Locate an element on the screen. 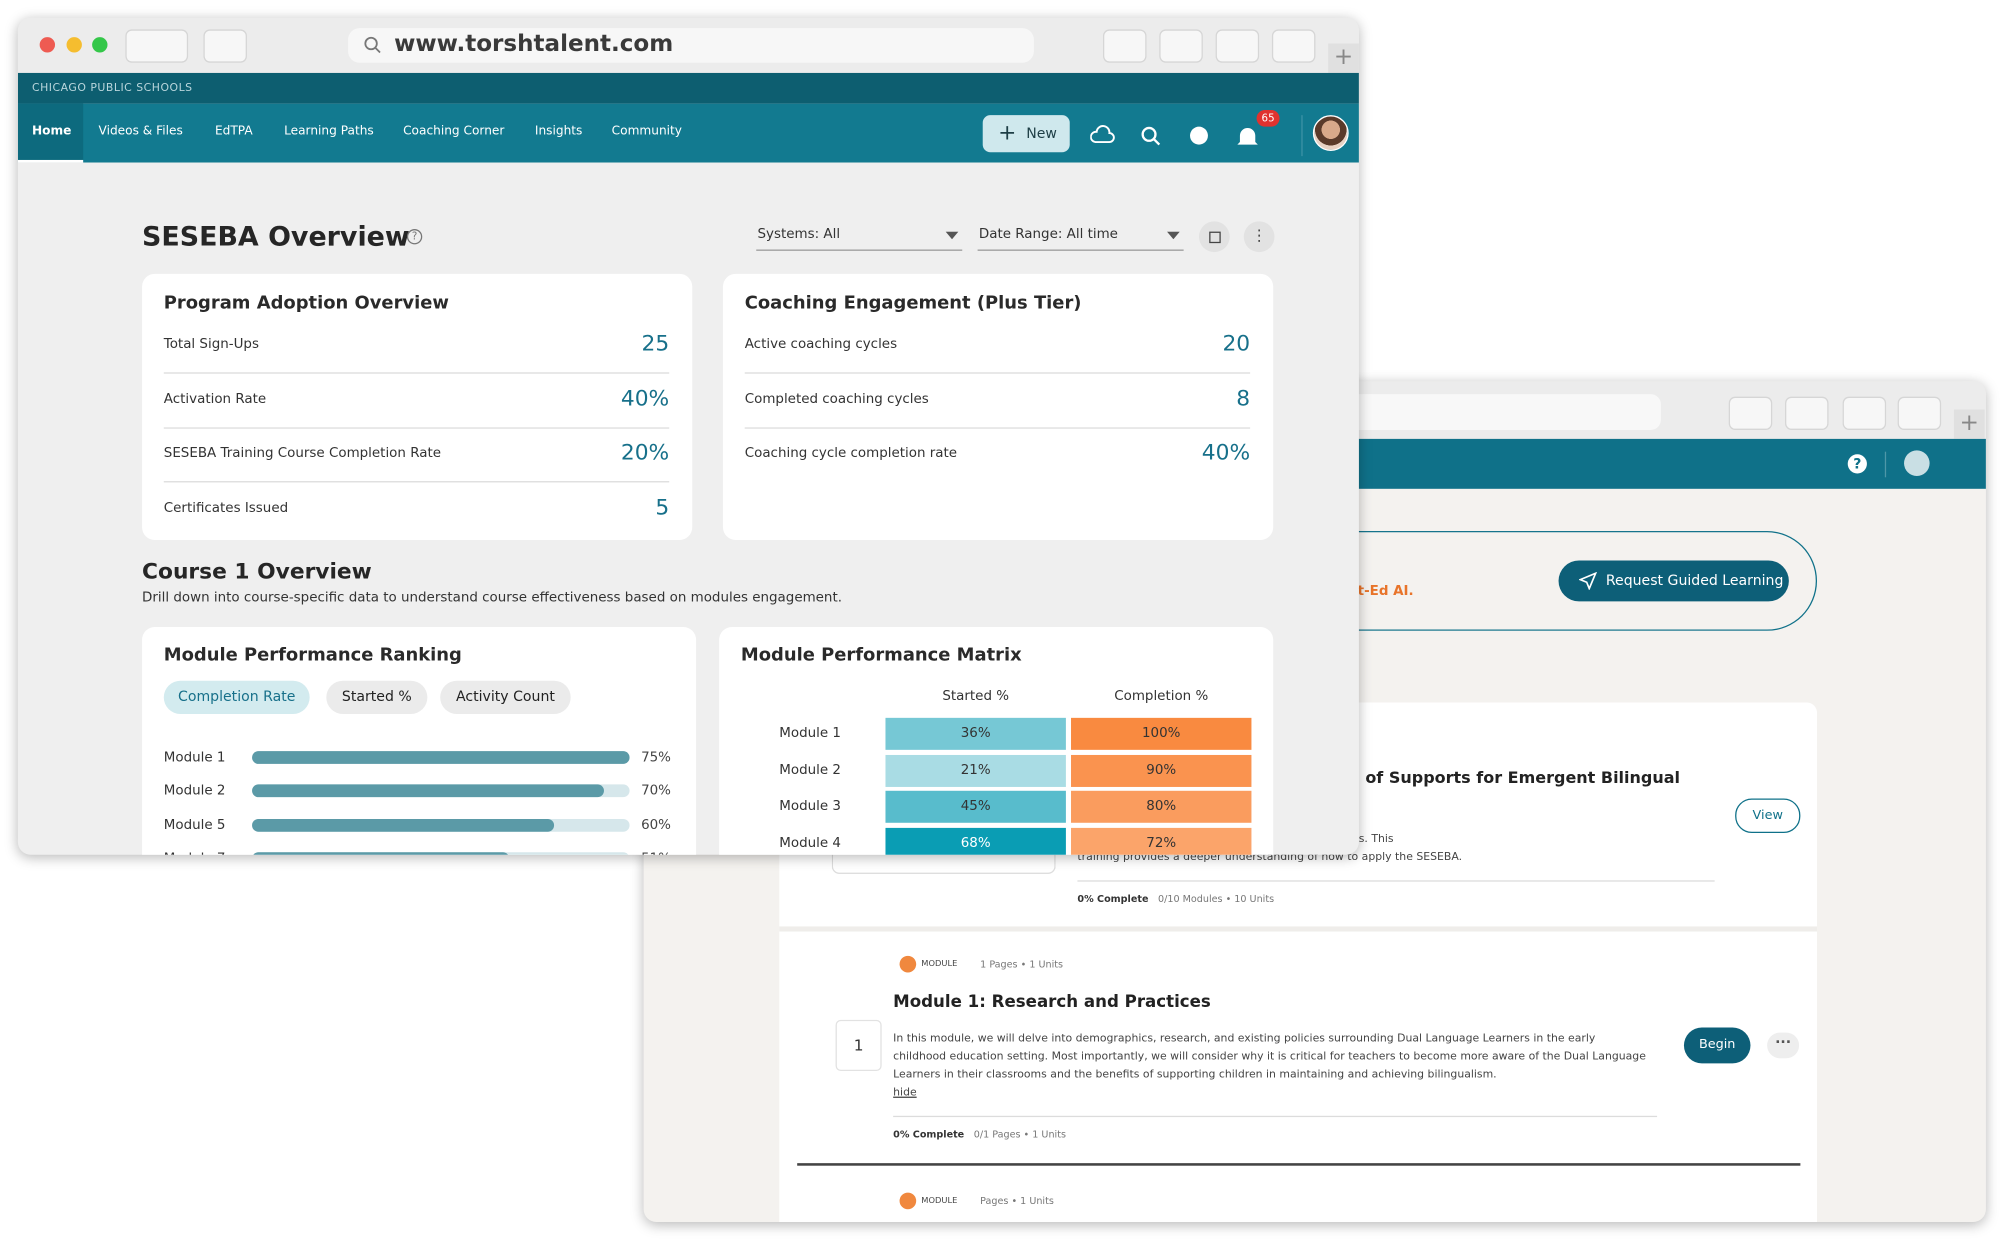 The height and width of the screenshot is (1239, 2000). heat-cell: 21% is located at coordinates (975, 770).